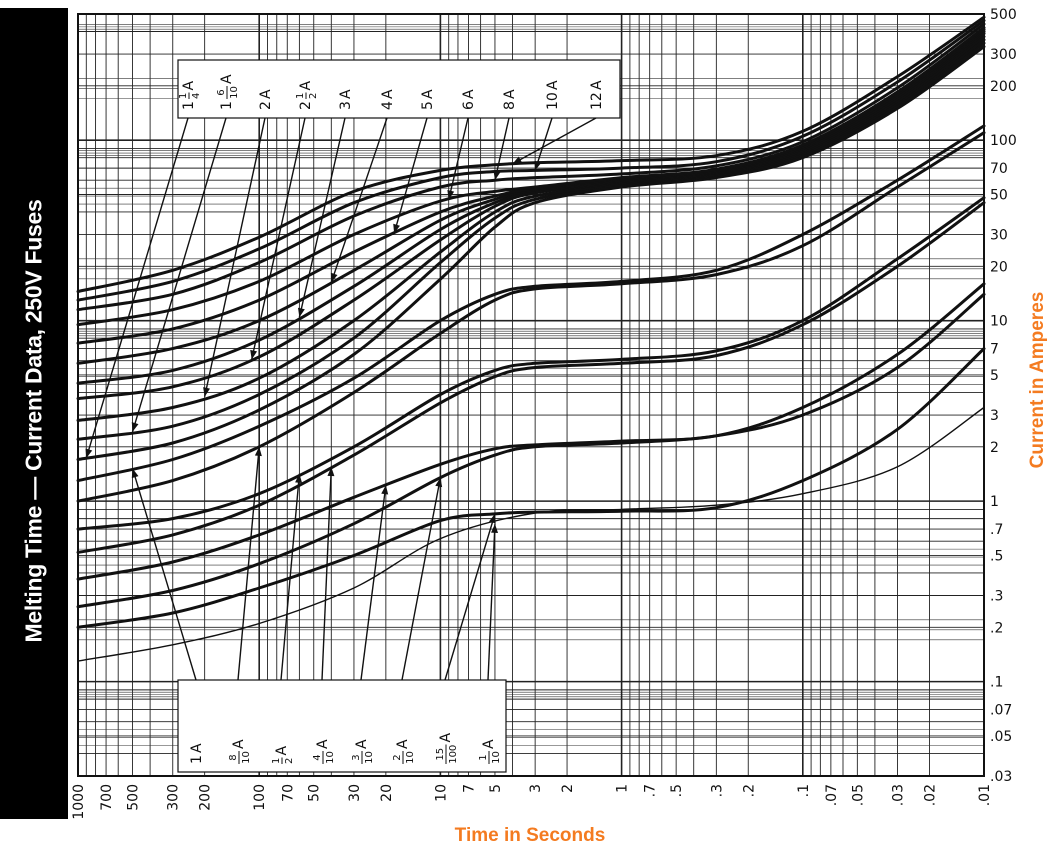 The height and width of the screenshot is (851, 1053). Describe the element at coordinates (490, 751) in the screenshot. I see `bottom-label-8: 1 10 A` at that location.